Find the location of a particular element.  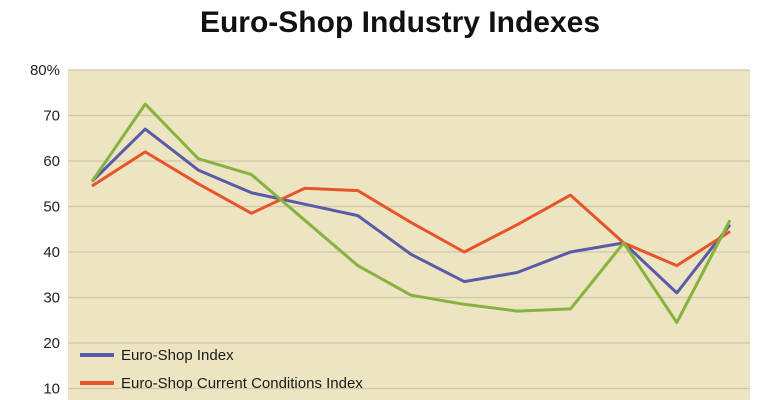

legend-label-2: Euro-Shop Current Conditions Index is located at coordinates (242, 383).